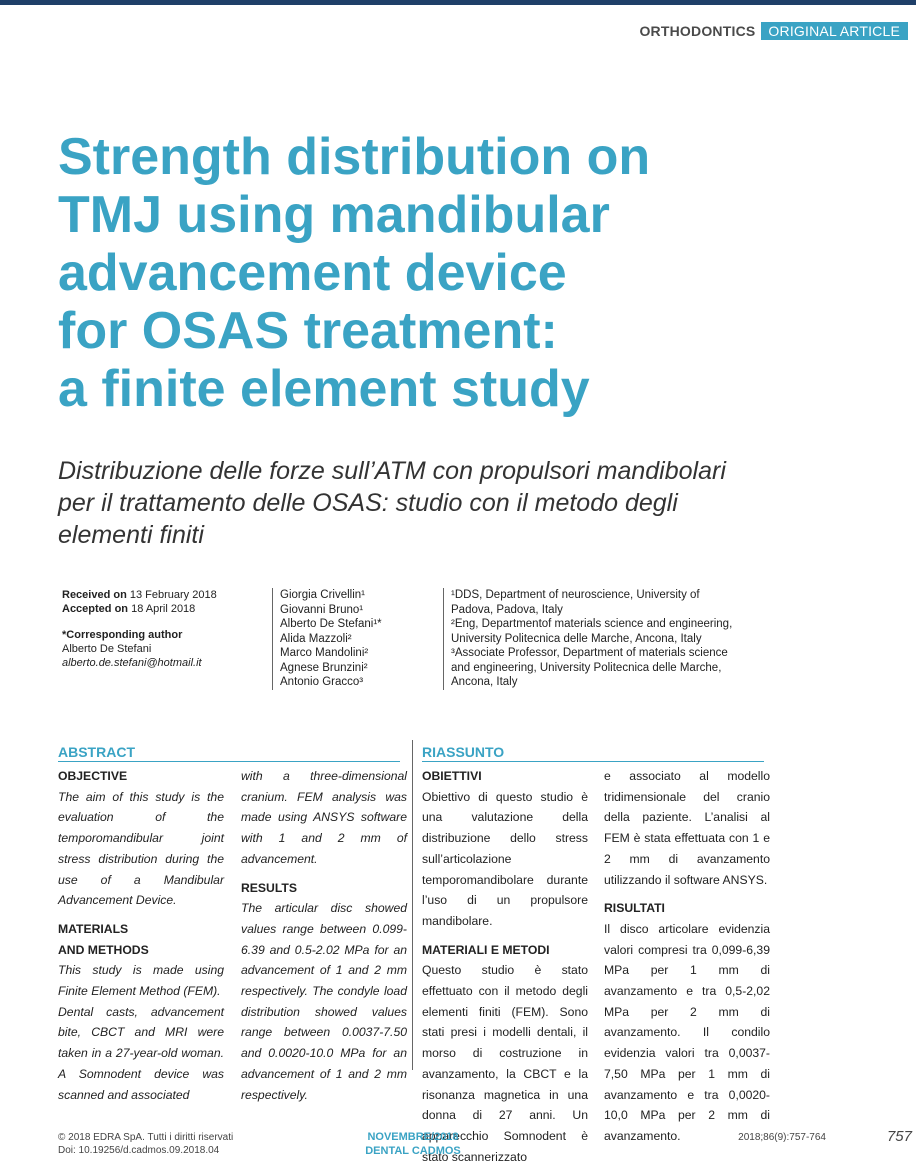  What do you see at coordinates (458, 2) in the screenshot?
I see `top-color-bar` at bounding box center [458, 2].